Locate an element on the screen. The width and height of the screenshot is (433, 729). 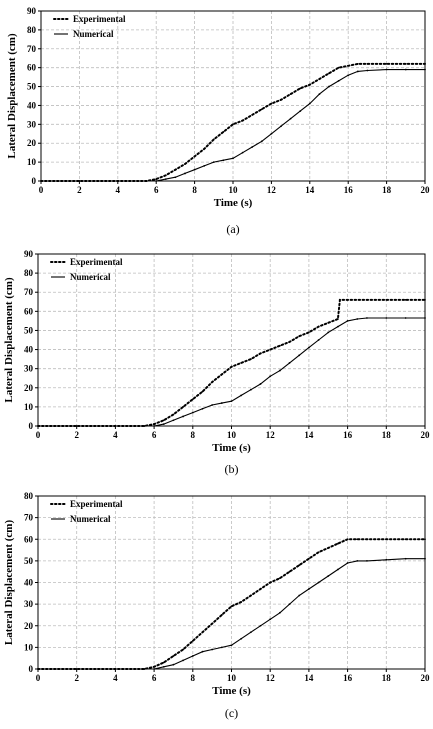
legend-label-numerical: Numerical is located at coordinates (90, 277).